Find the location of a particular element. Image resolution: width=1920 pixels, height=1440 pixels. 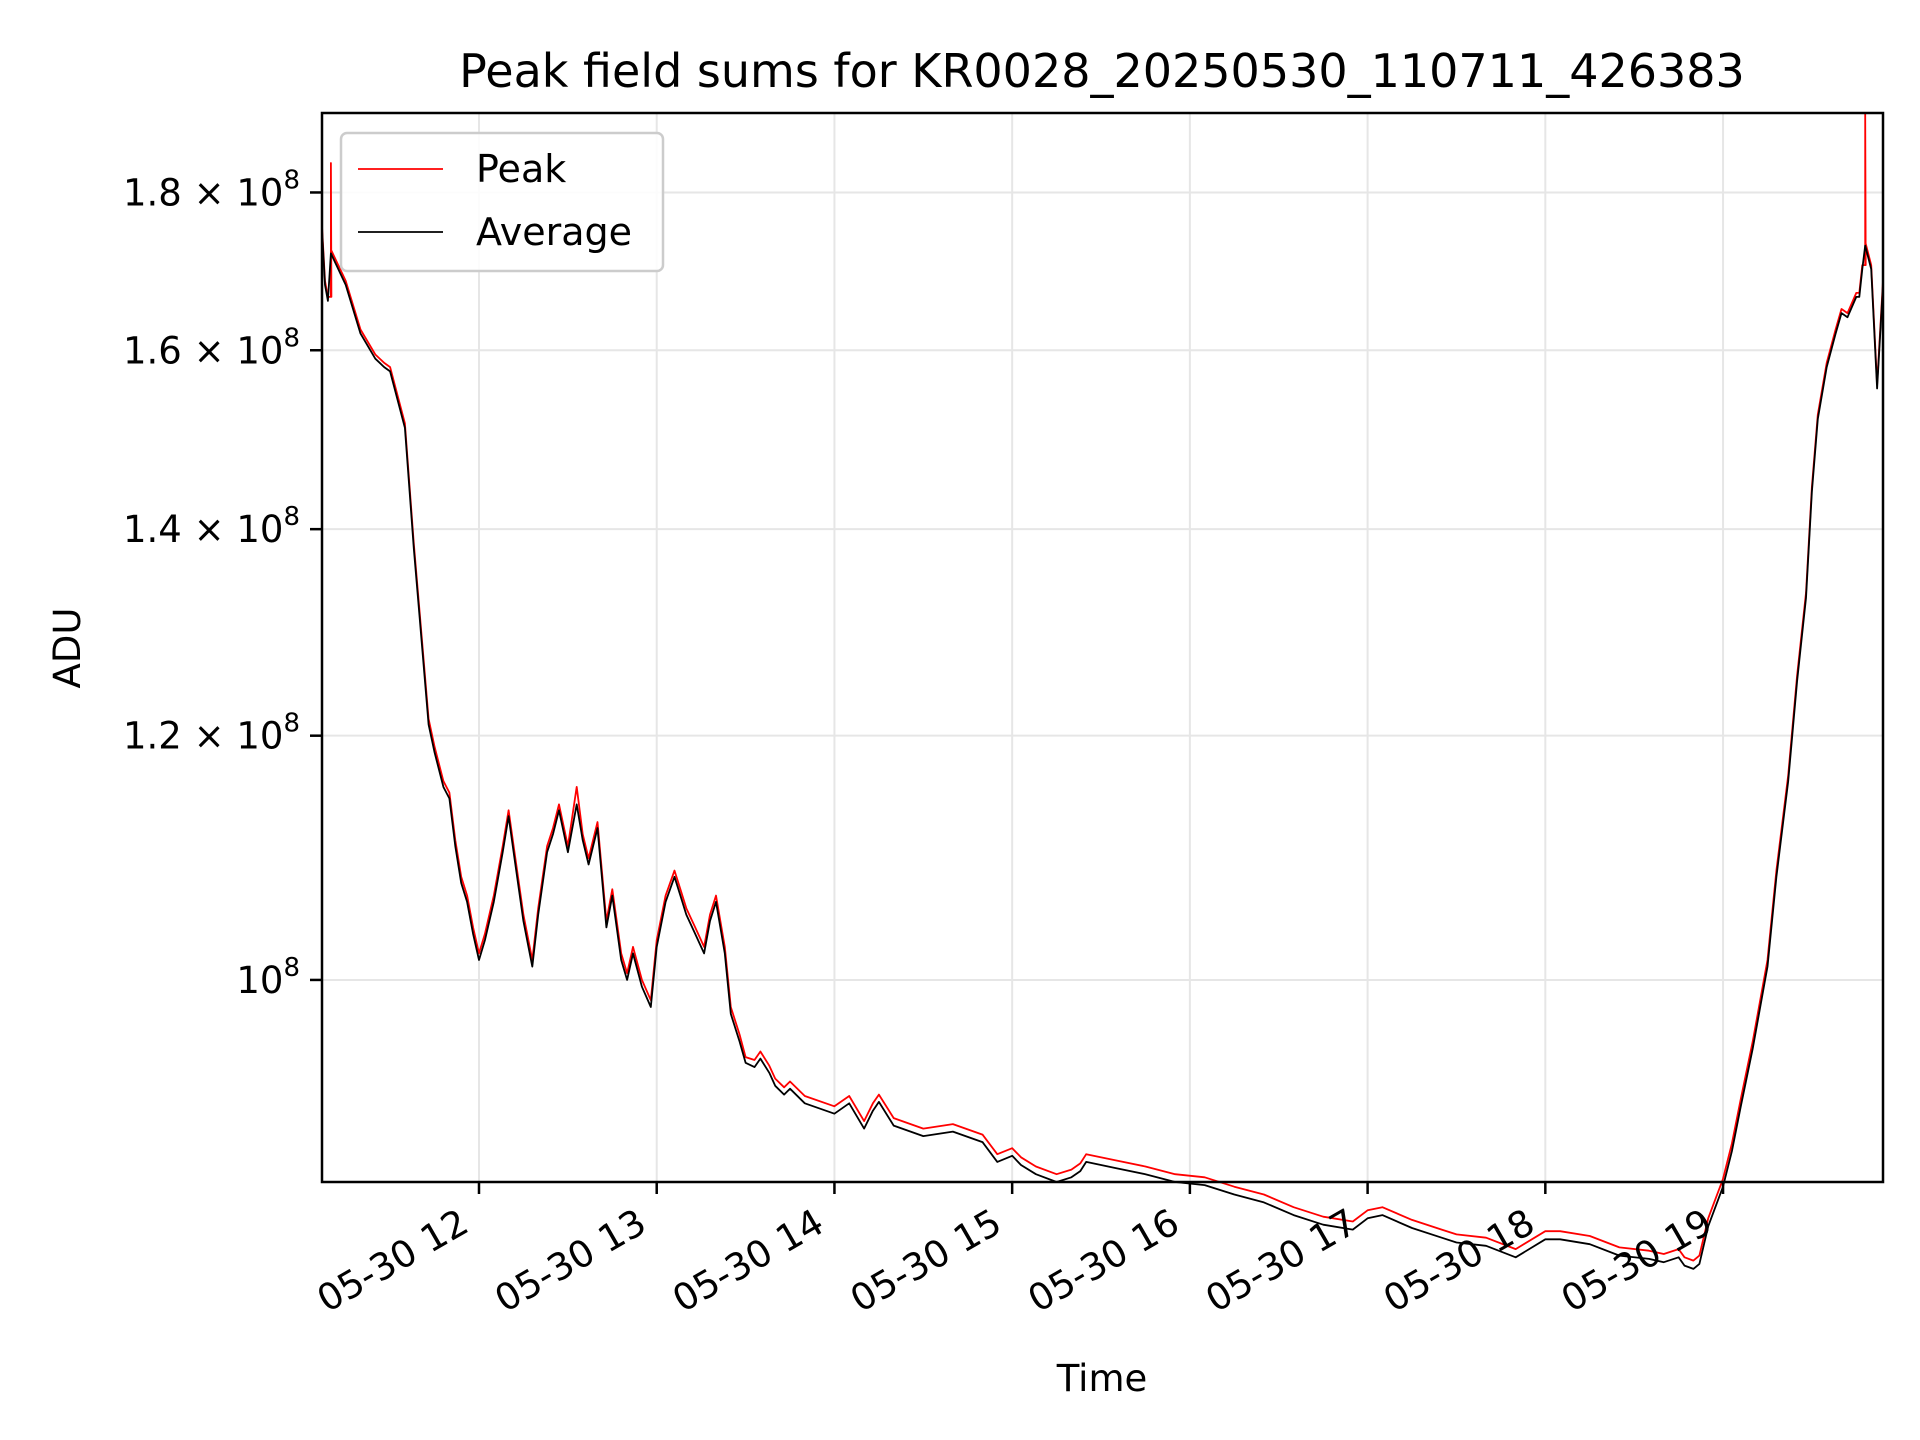

y-tick-label: 1.4 × 108 is located at coordinates (211, 526).